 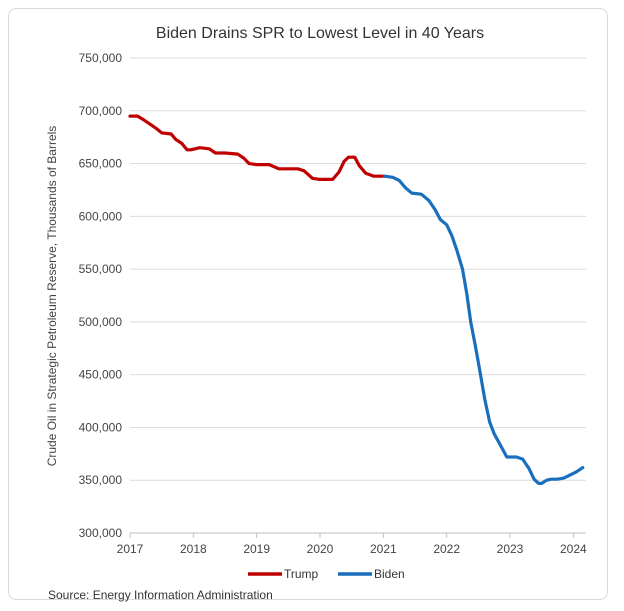 I want to click on y-tick-label: 700,000, so click(x=101, y=111).